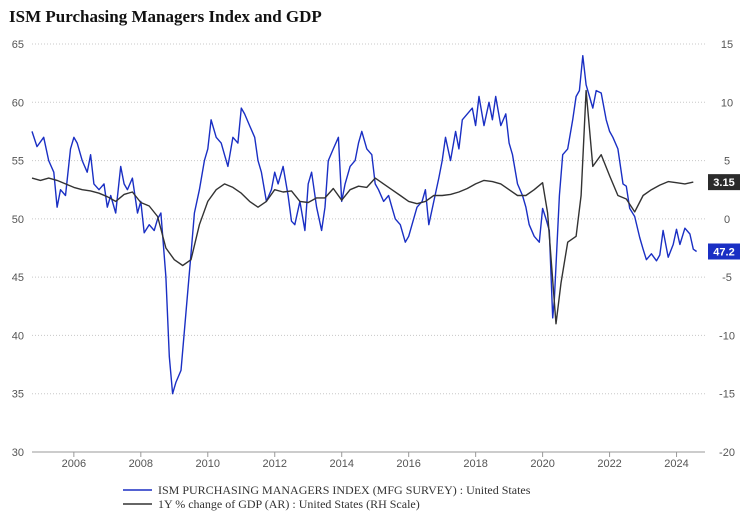  I want to click on y-right-tick-label: 15, so click(727, 45).